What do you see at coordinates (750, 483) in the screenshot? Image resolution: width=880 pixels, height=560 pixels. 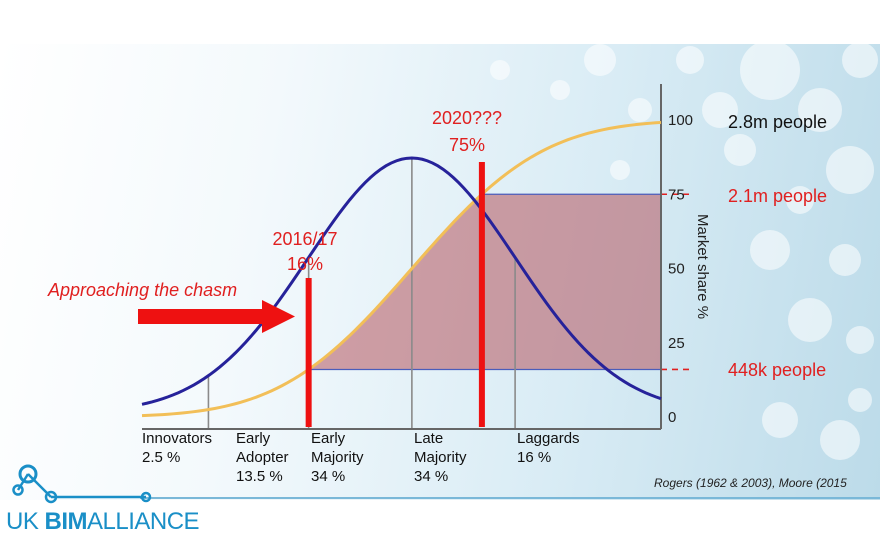 I see `source-citation: Rogers (1962 & 2003), Moore (2015` at bounding box center [750, 483].